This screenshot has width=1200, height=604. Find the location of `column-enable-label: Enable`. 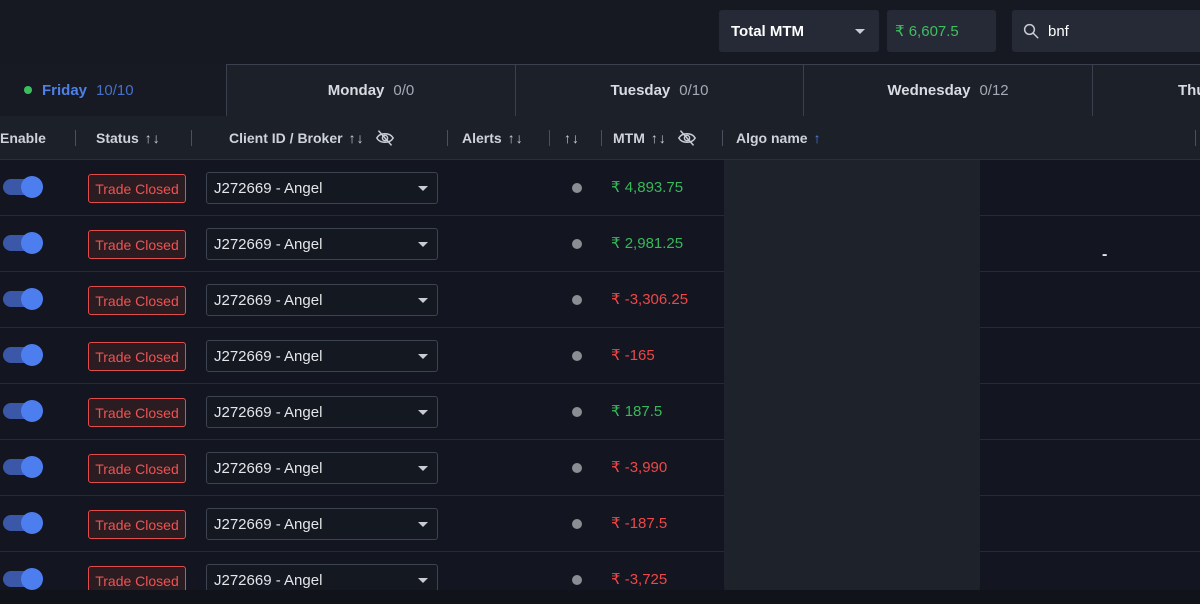

column-enable-label: Enable is located at coordinates (23, 138).